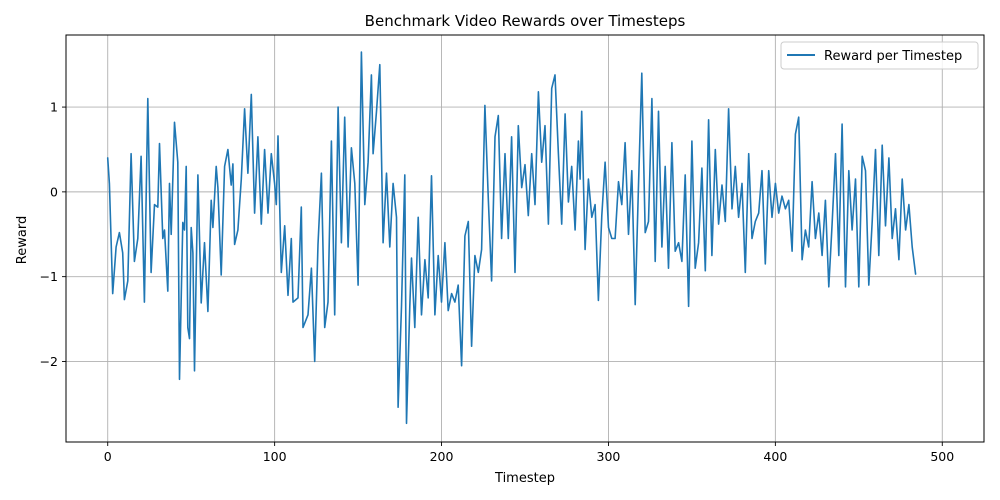 The image size is (1000, 500). Describe the element at coordinates (49, 276) in the screenshot. I see `y-tick-label: −1` at that location.